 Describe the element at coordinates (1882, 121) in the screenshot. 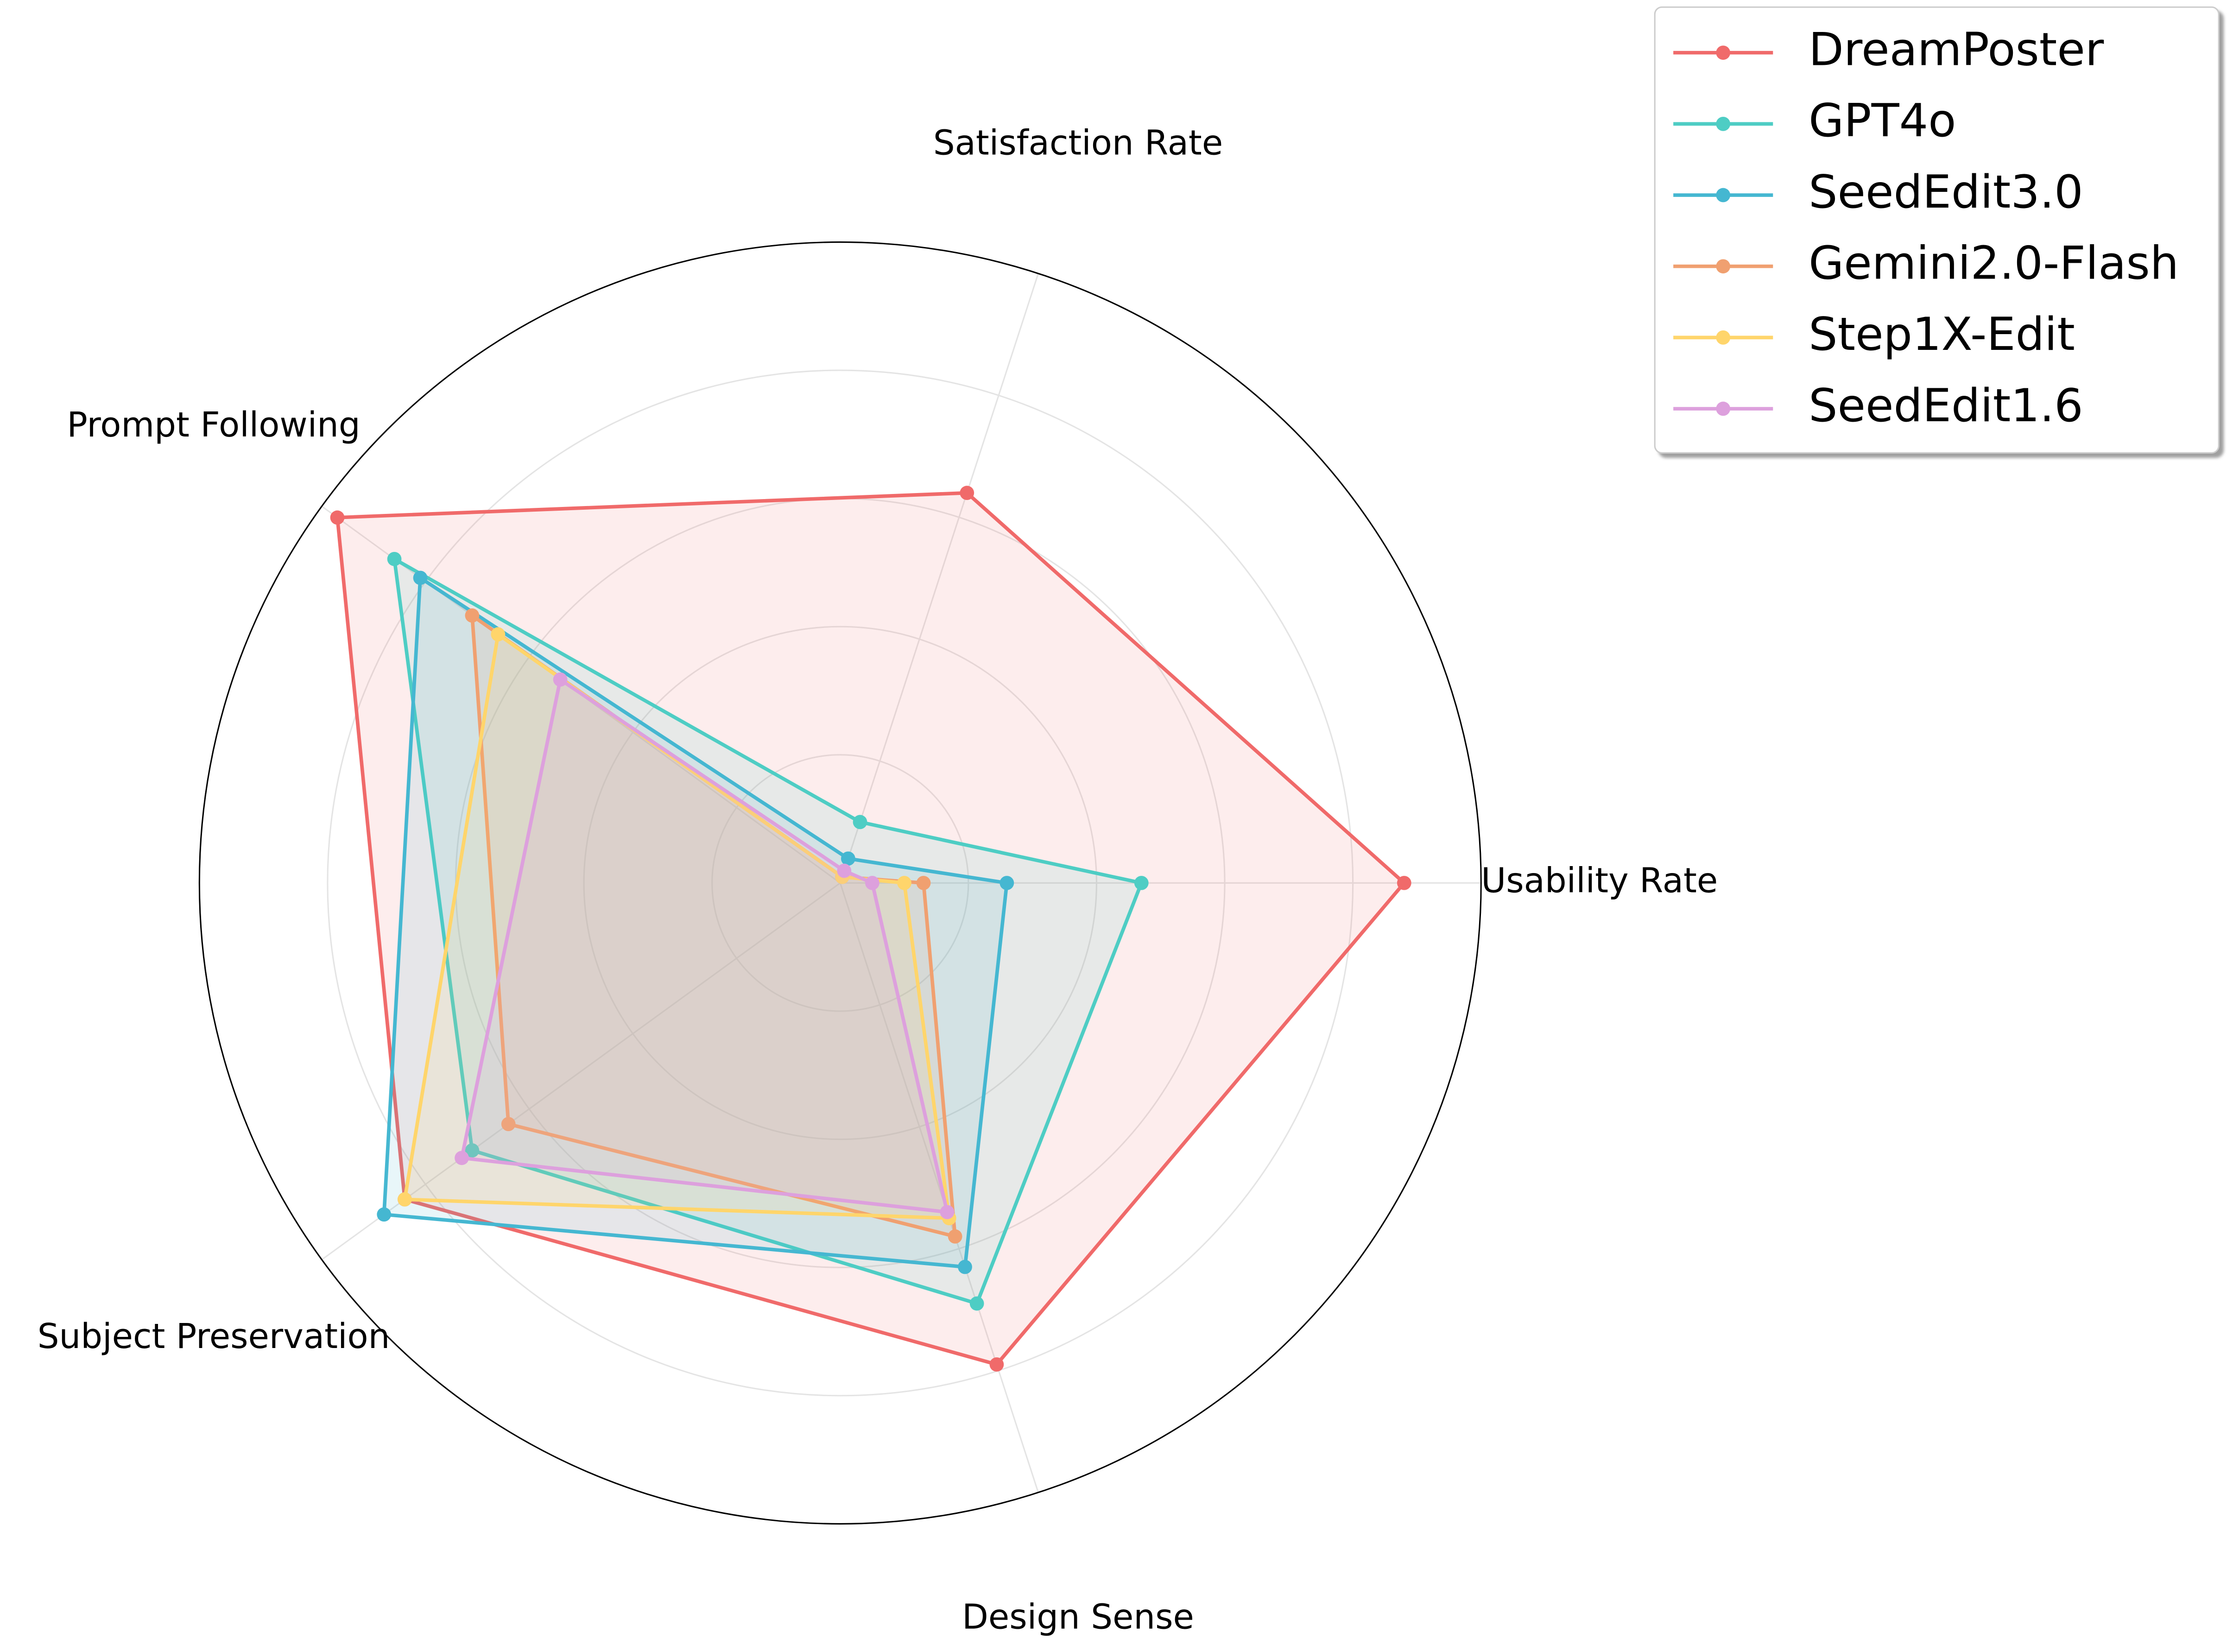

I see `legend-label: GPT4o` at that location.